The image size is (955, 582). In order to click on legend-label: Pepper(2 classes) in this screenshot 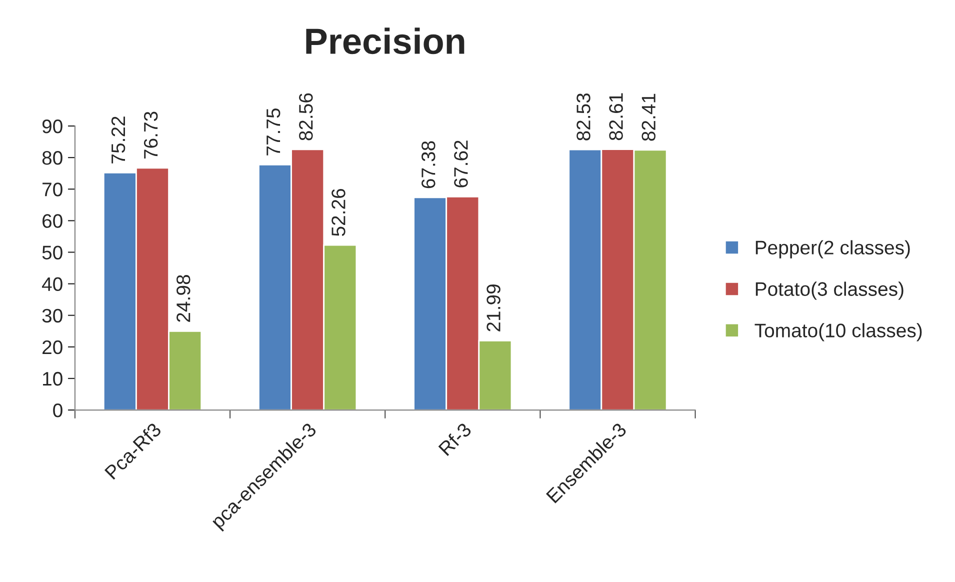, I will do `click(833, 249)`.